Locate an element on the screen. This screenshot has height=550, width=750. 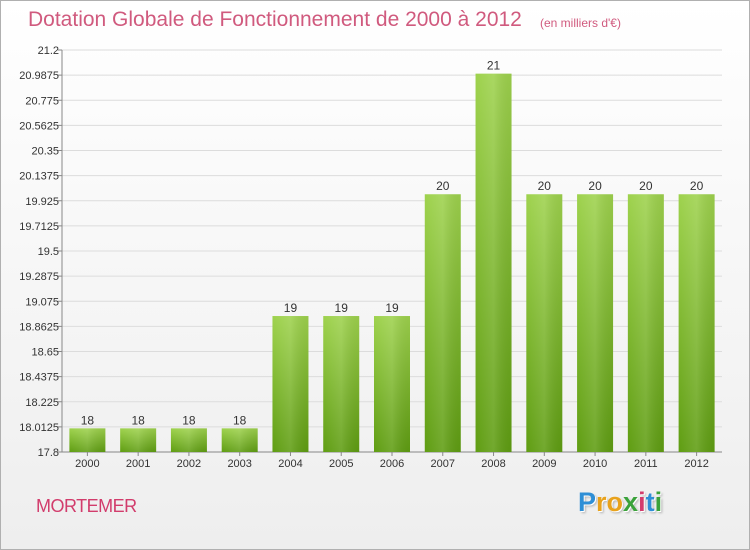
y-tick-label: 19.925 is located at coordinates (42, 202).